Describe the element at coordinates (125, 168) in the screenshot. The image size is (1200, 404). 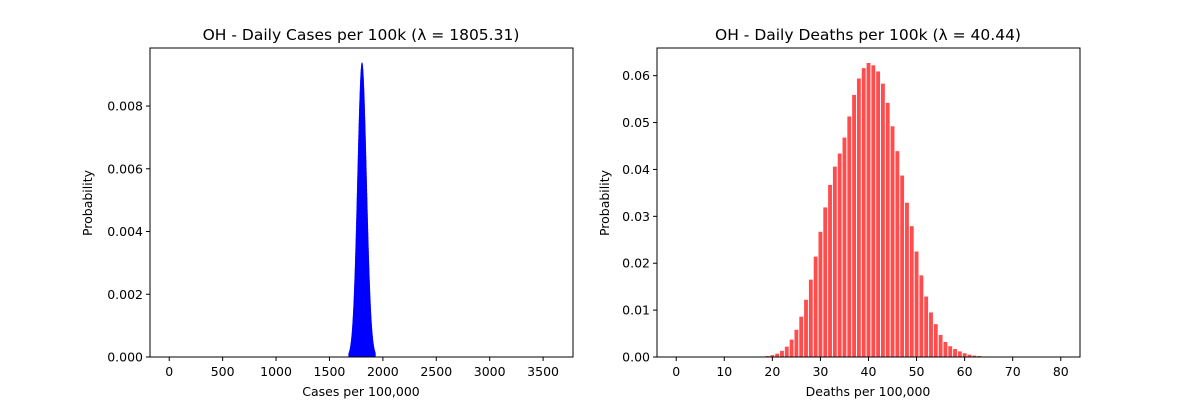
I see `cases-y-tick-label: 0.006` at that location.